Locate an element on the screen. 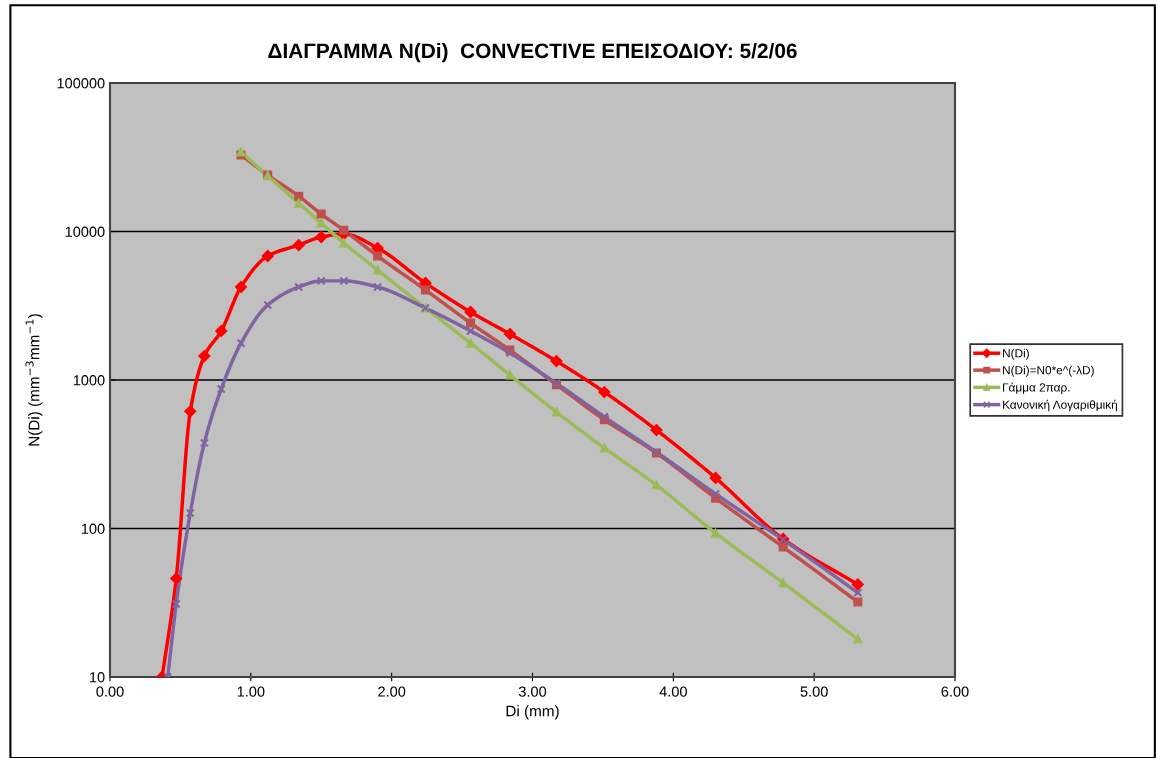 This screenshot has width=1156, height=758. x-tick-label: 3.00 is located at coordinates (532, 691).